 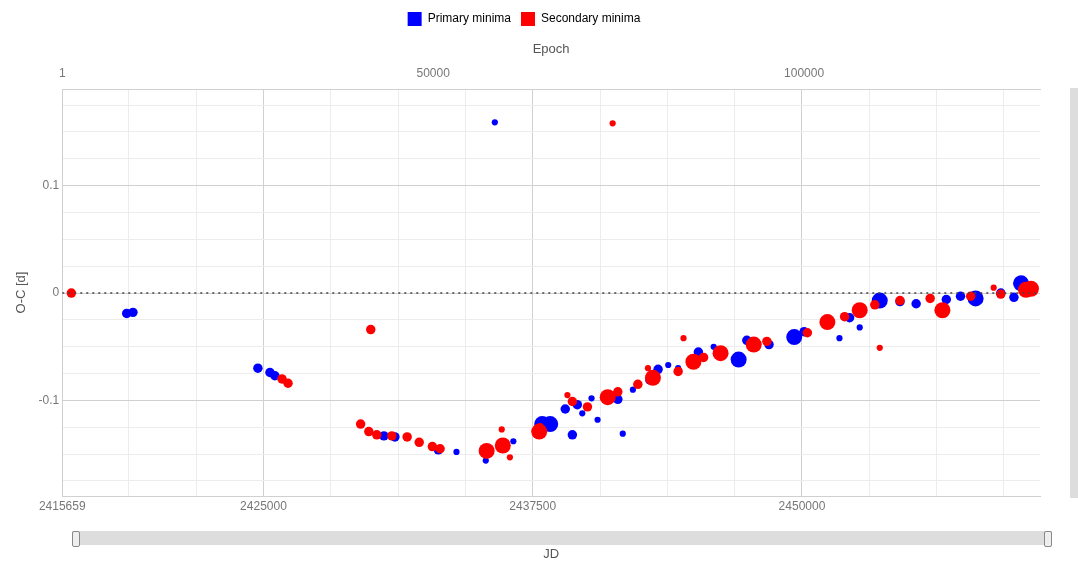 I want to click on x-axis-title: JD, so click(x=551, y=553).